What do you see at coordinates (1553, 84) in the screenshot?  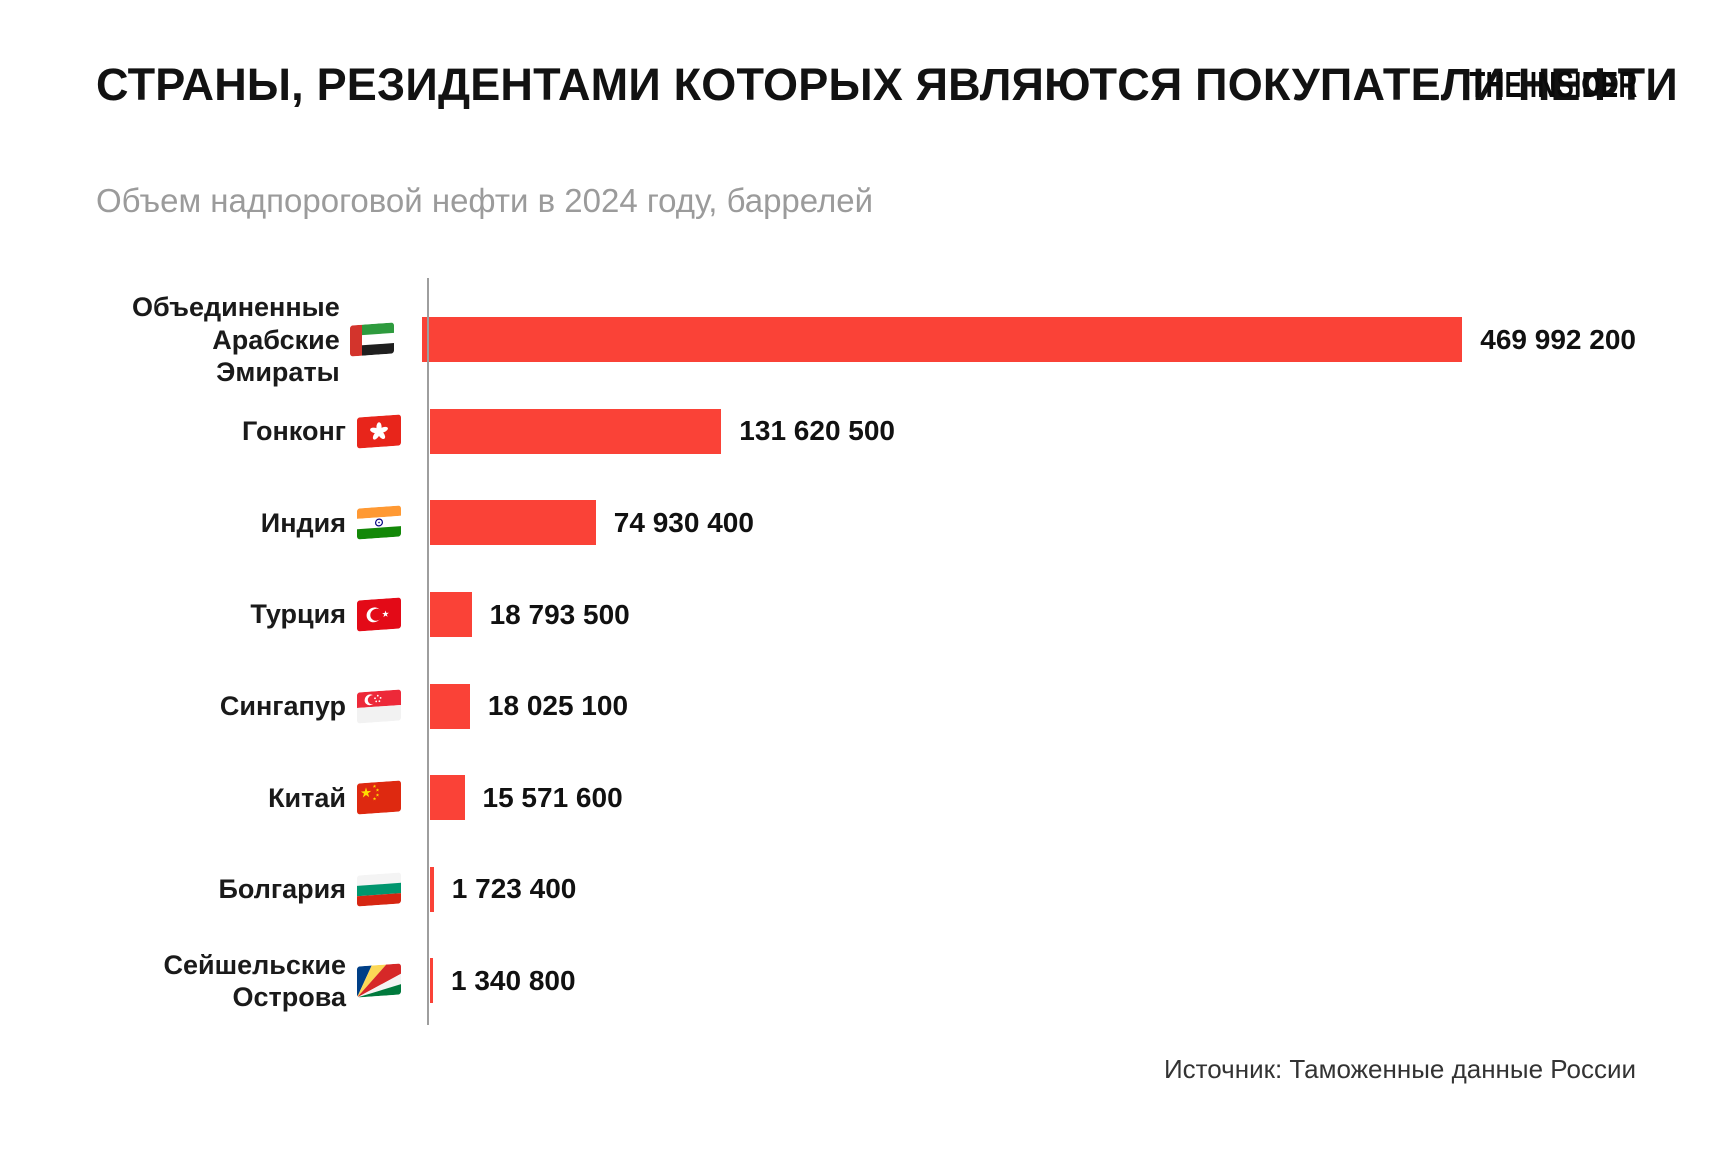 I see `the-insider-logo: THE INSIDER` at bounding box center [1553, 84].